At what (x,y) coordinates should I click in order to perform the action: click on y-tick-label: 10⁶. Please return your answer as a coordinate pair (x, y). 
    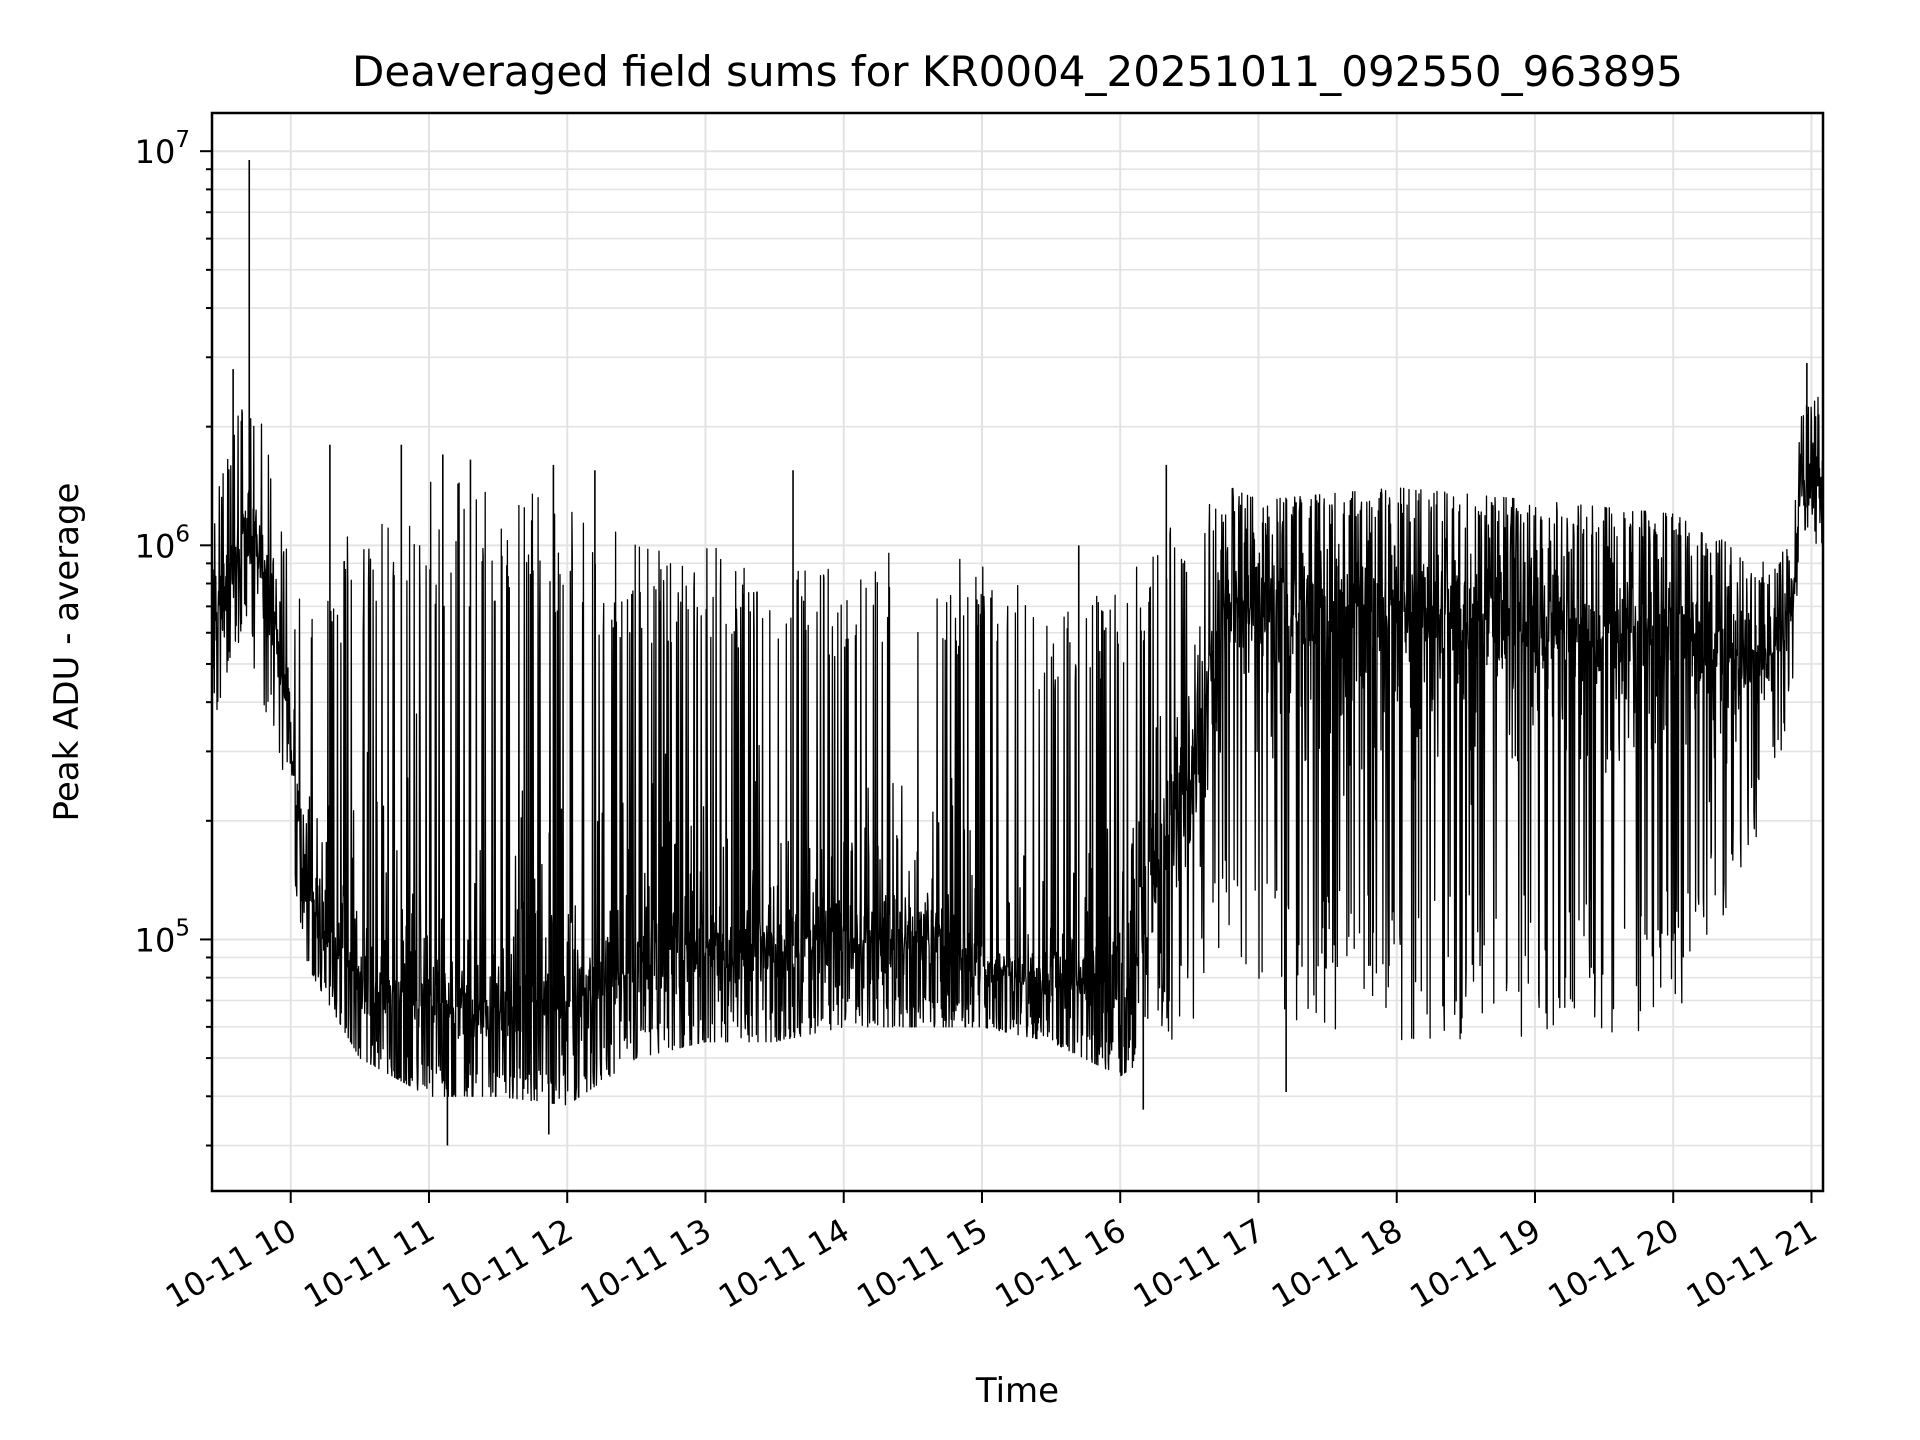
    Looking at the image, I should click on (162, 543).